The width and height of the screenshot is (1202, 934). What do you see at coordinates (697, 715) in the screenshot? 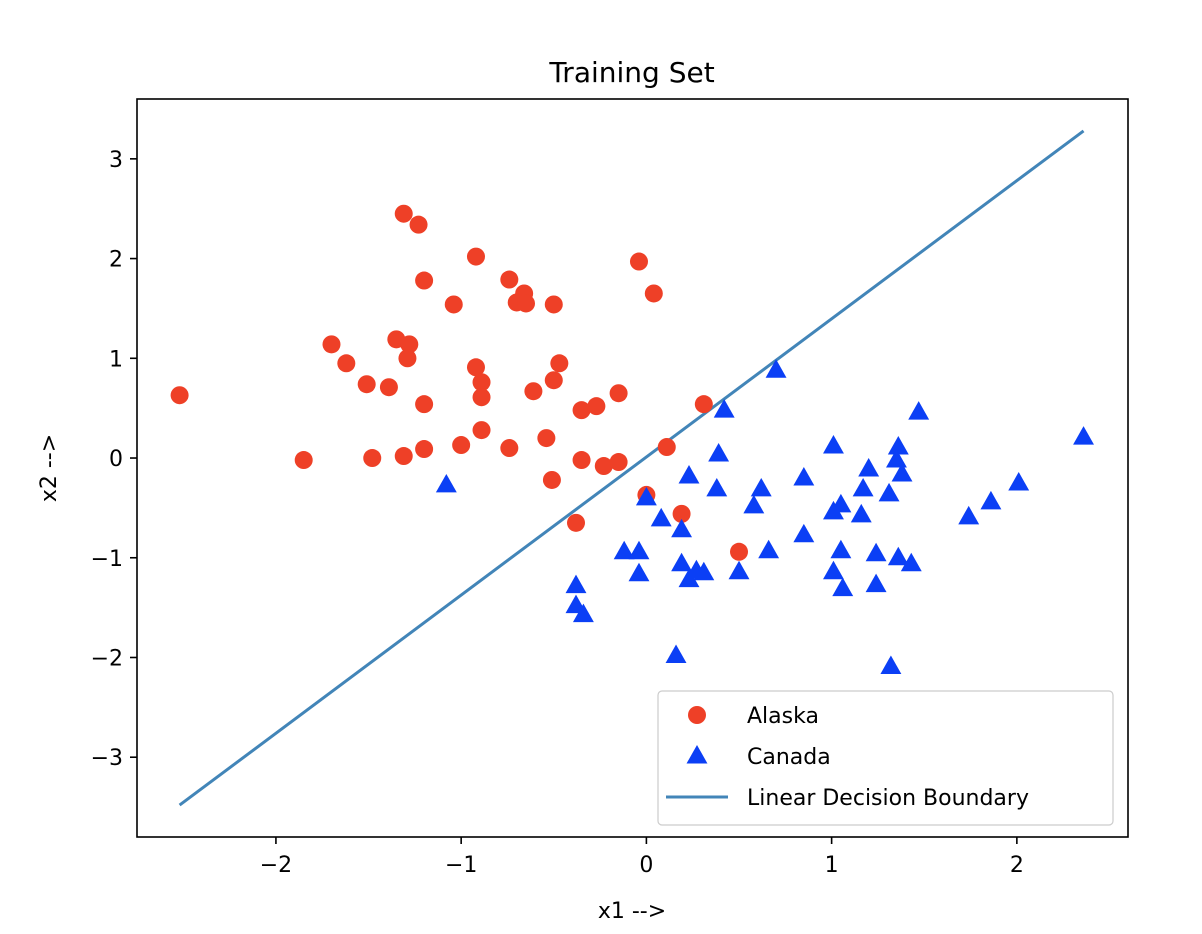
I see `legend-swatch-alaska` at bounding box center [697, 715].